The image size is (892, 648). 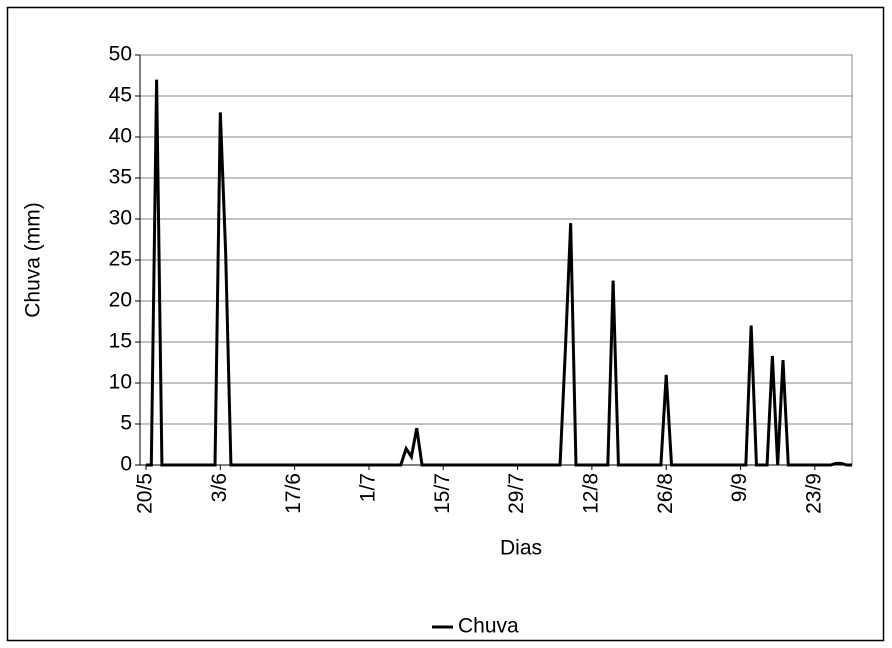 What do you see at coordinates (739, 487) in the screenshot?
I see `x-tick-label: 9/9` at bounding box center [739, 487].